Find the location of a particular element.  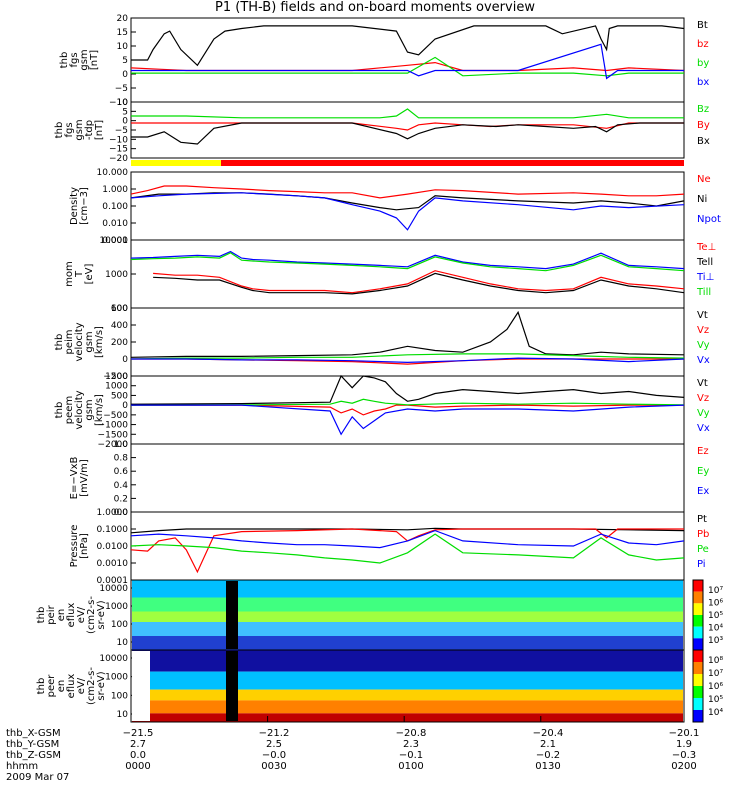

legend-entry: Ne is located at coordinates (704, 179).